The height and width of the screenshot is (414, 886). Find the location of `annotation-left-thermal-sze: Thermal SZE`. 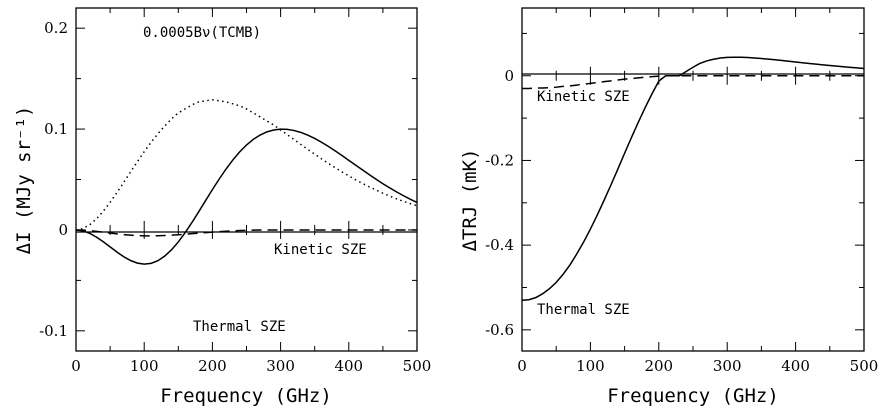

annotation-left-thermal-sze: Thermal SZE is located at coordinates (239, 327).